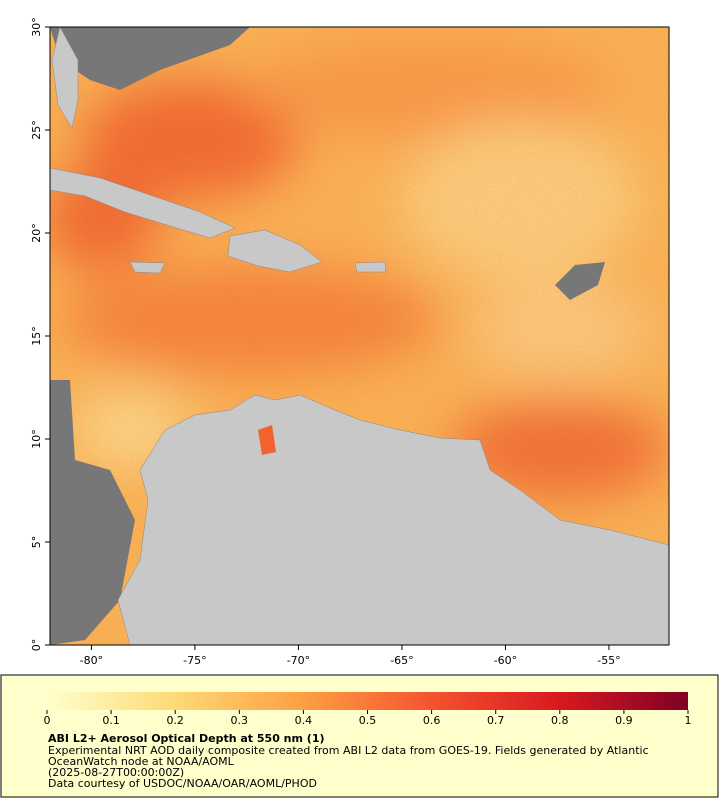 The image size is (720, 804). Describe the element at coordinates (608, 660) in the screenshot. I see `x-tick-label: -55°` at that location.